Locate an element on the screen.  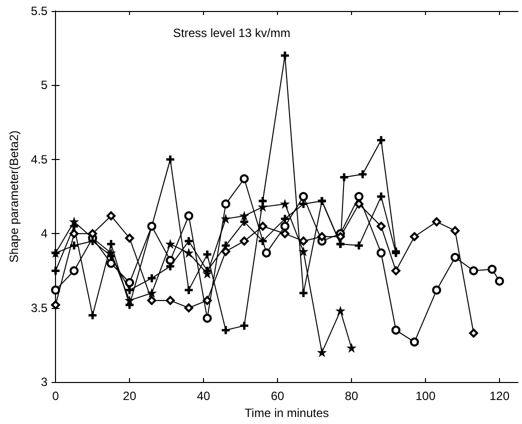
y-tick-label: 4 is located at coordinates (44, 233).